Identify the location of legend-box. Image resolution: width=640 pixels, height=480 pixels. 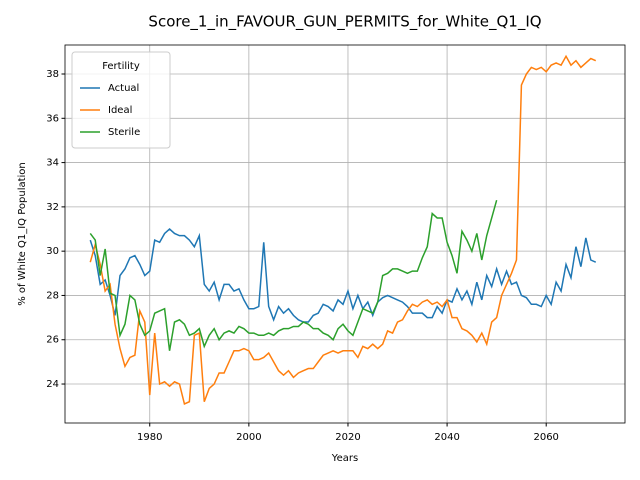
(121, 100).